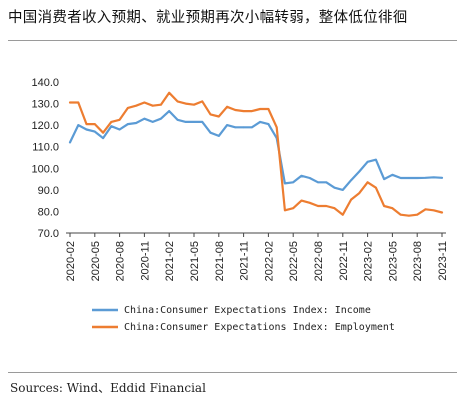  Describe the element at coordinates (269, 261) in the screenshot. I see `x-tick-label: 2022-02` at that location.